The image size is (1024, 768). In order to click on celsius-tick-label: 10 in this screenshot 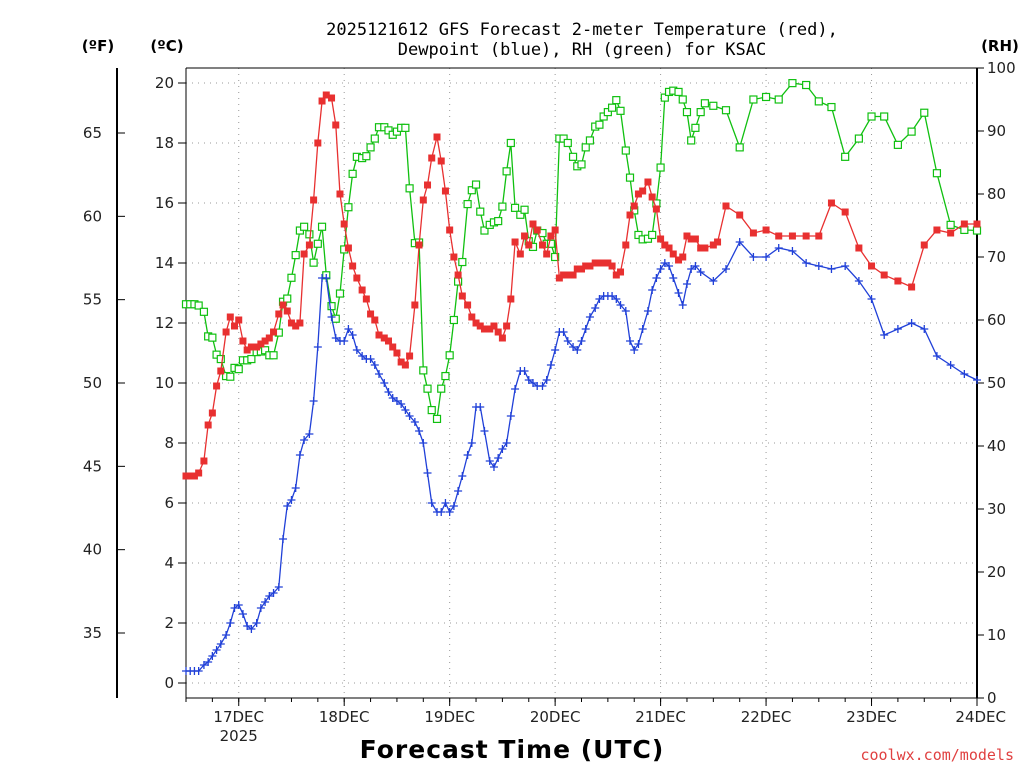, I will do `click(164, 383)`.